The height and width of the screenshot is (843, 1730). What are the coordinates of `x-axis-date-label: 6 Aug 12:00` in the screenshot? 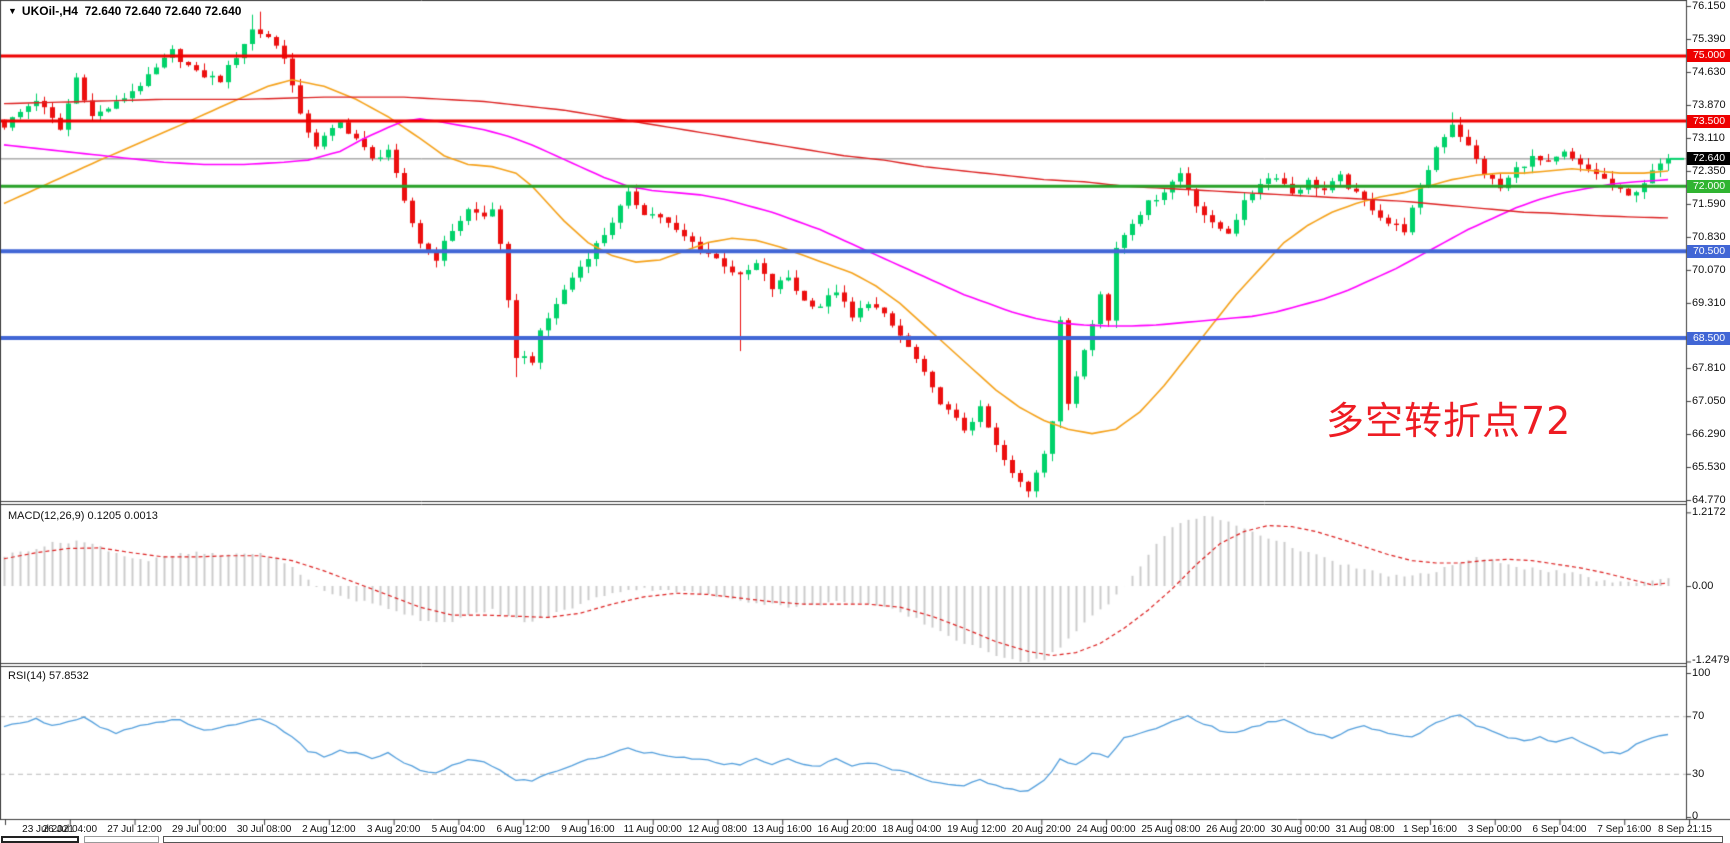 It's located at (523, 829).